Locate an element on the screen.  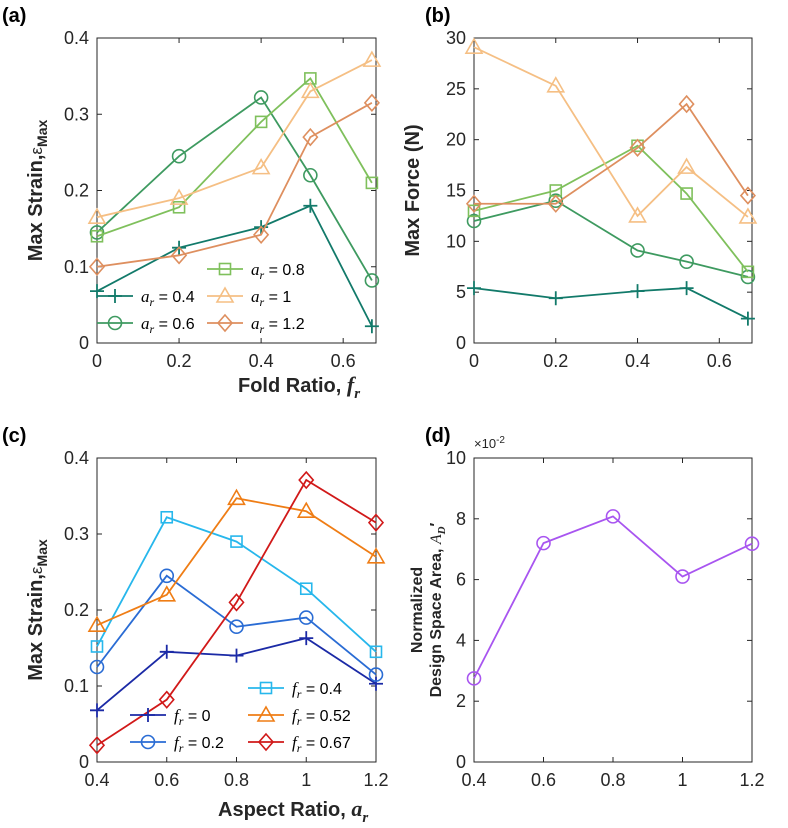
y-tick-label-d: 8 is located at coordinates (461, 519).